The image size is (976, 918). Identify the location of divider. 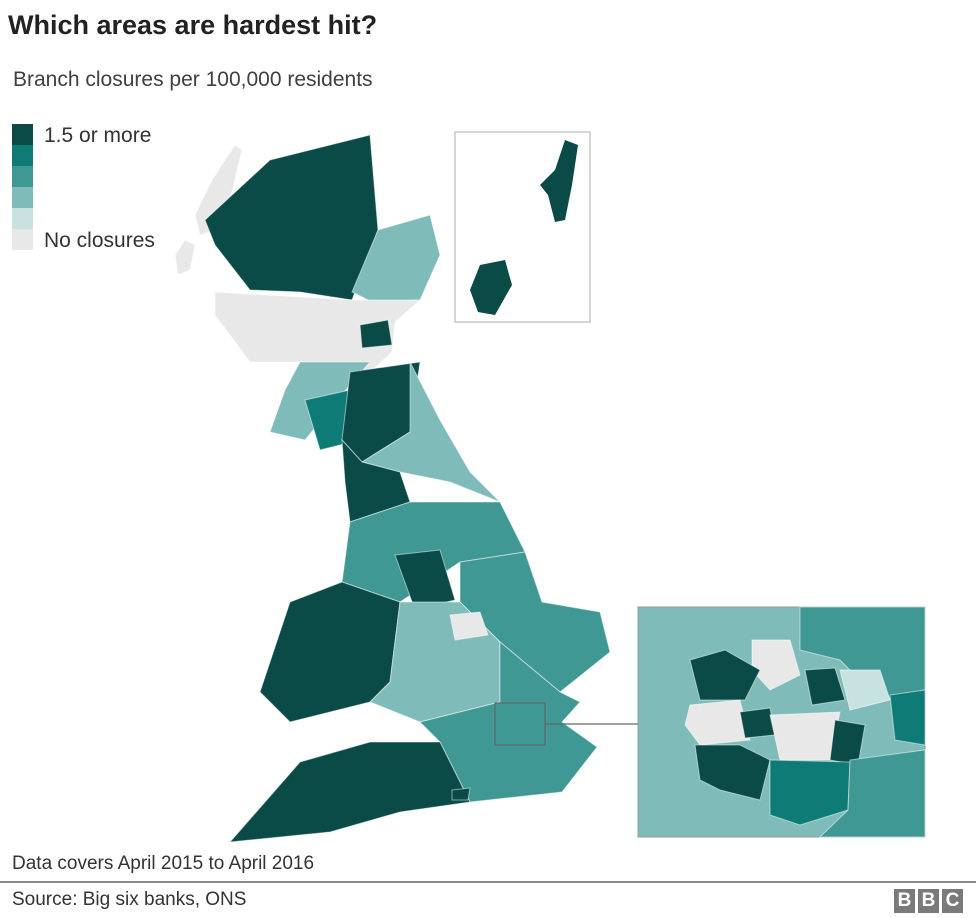
(488, 882).